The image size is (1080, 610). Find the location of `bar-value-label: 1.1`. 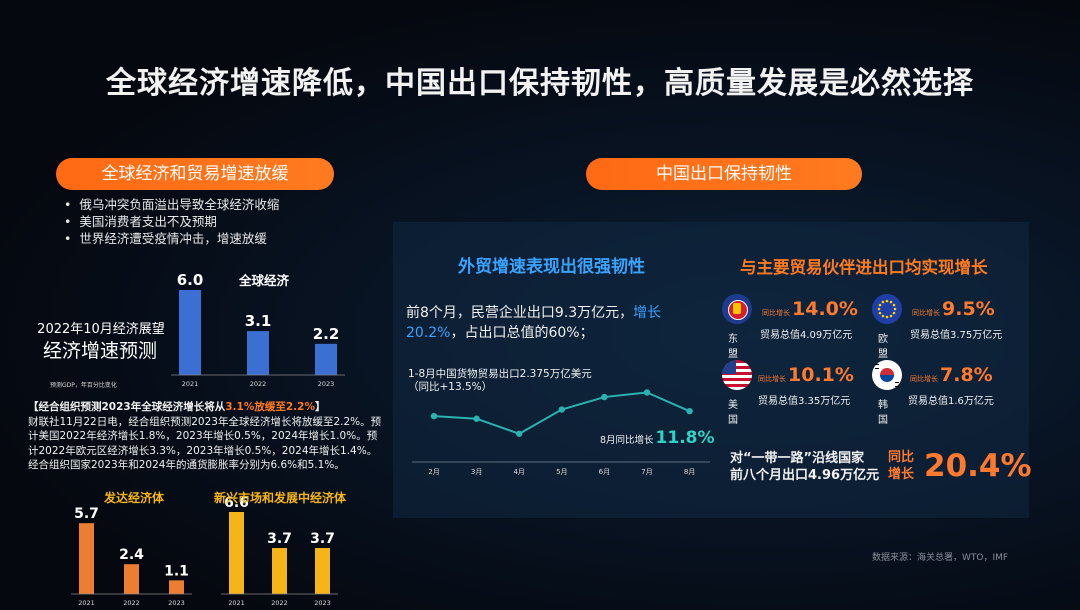

bar-value-label: 1.1 is located at coordinates (176, 571).